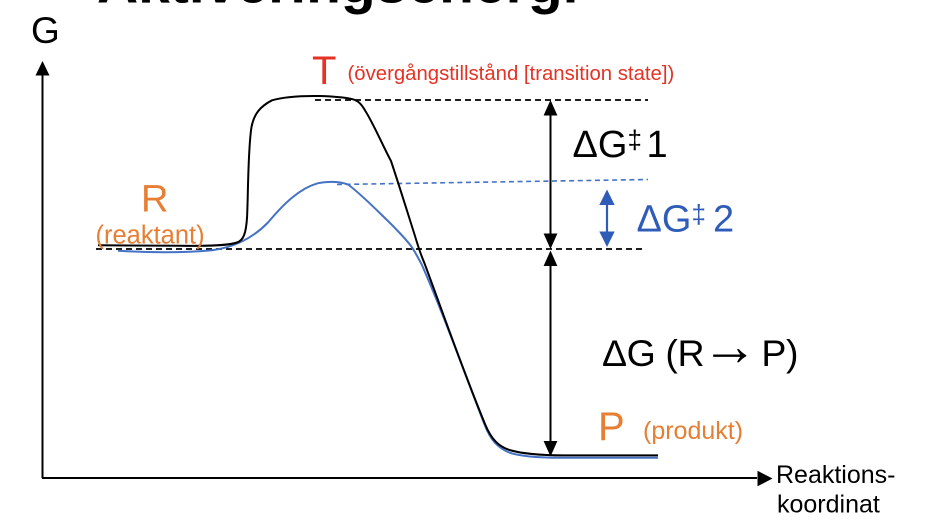  Describe the element at coordinates (620, 145) in the screenshot. I see `svg-text: ΔG‡ 1` at that location.